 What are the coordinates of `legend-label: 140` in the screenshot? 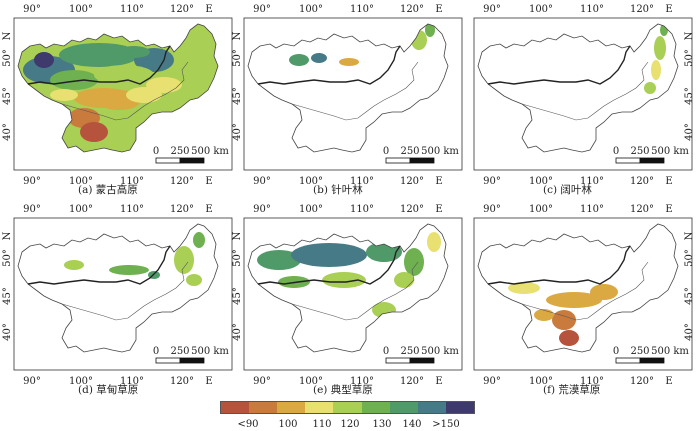 It's located at (412, 424).